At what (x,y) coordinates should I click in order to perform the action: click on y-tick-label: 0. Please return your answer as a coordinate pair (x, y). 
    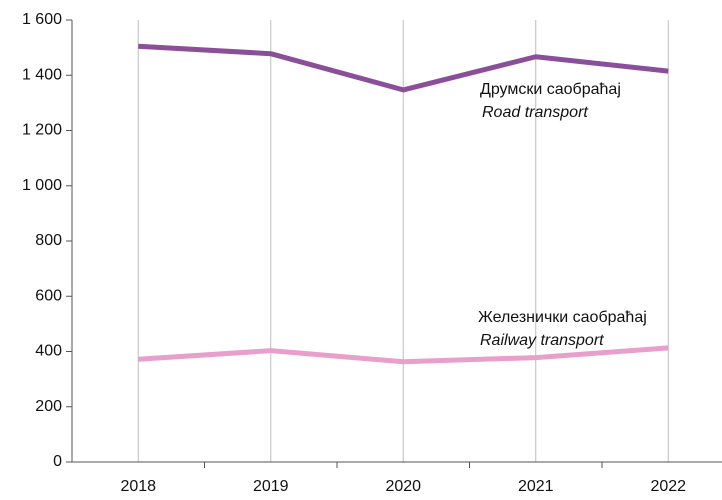
    Looking at the image, I should click on (57, 461).